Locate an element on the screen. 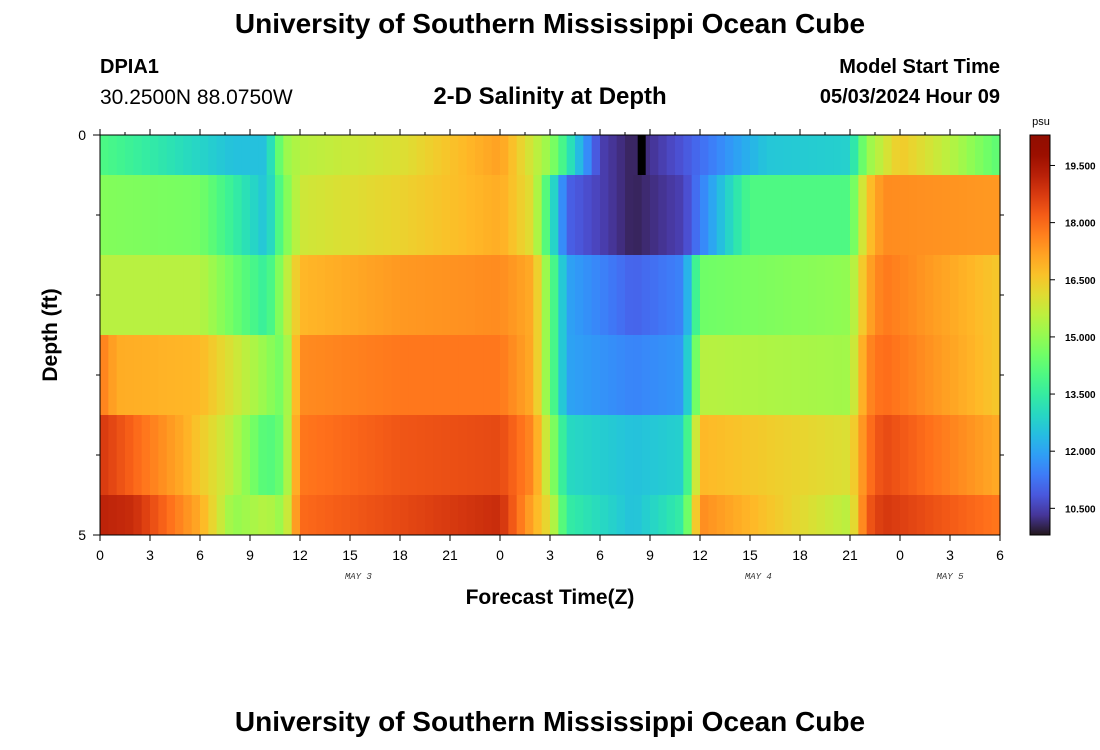 The height and width of the screenshot is (750, 1100). x-tick-label: 3 is located at coordinates (150, 555).